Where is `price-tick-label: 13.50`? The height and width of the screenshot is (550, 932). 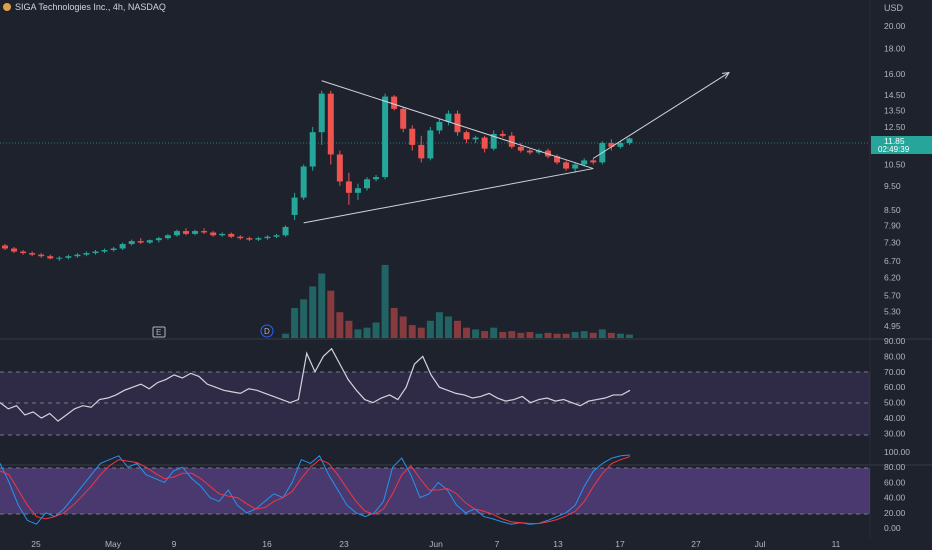 price-tick-label: 13.50 is located at coordinates (895, 110).